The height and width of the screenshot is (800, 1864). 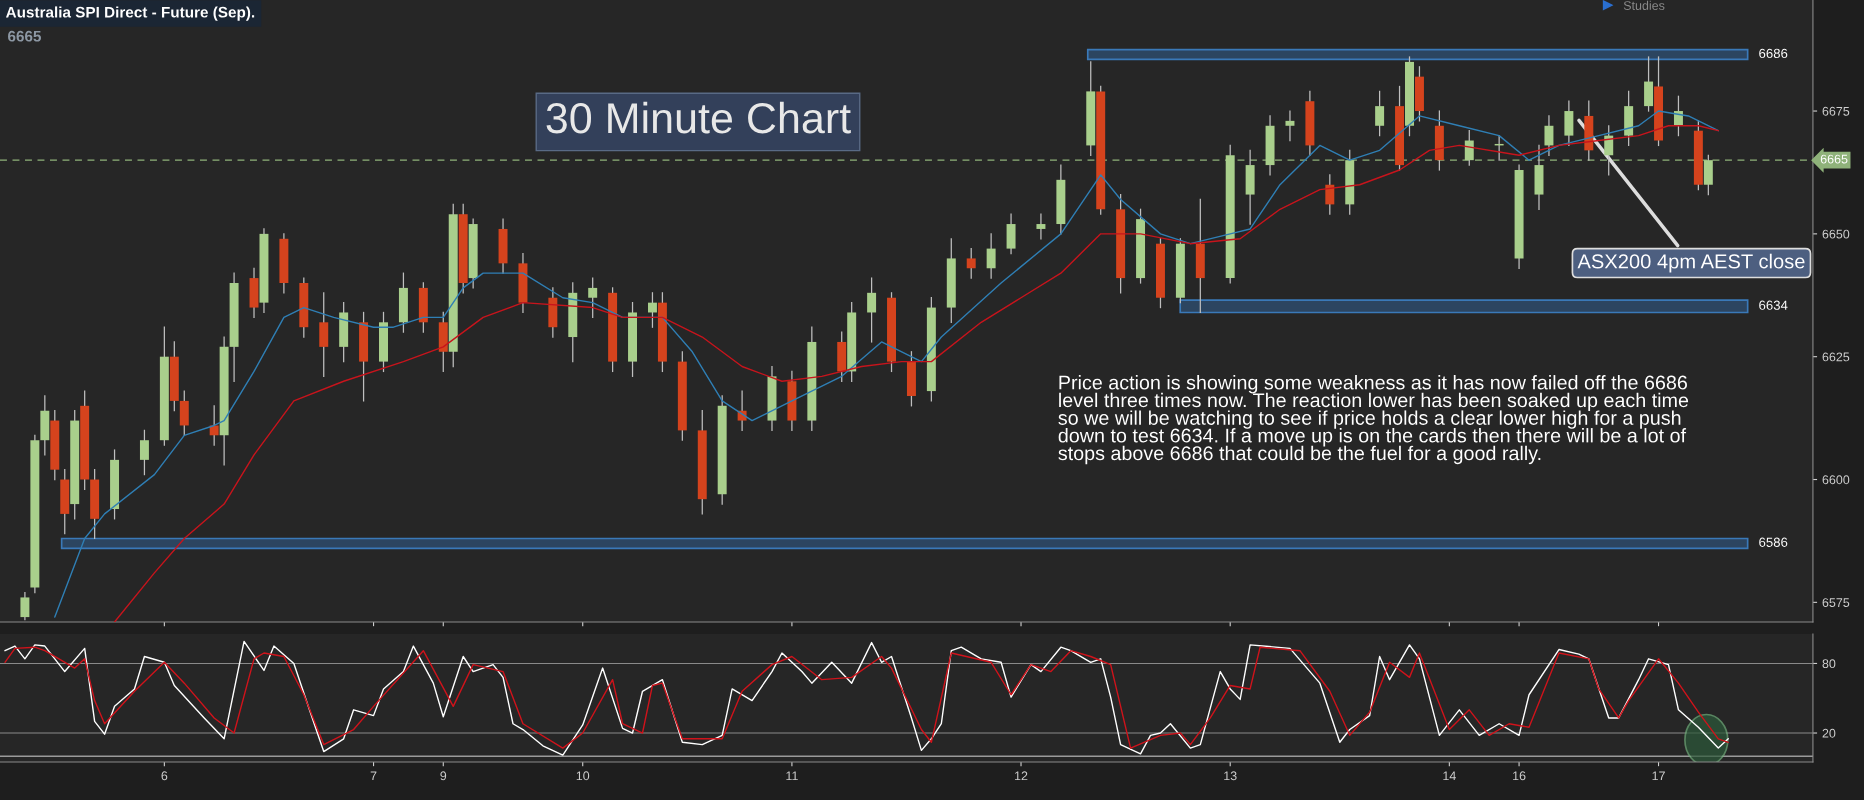 What do you see at coordinates (164, 776) in the screenshot?
I see `x-tick-label: 6` at bounding box center [164, 776].